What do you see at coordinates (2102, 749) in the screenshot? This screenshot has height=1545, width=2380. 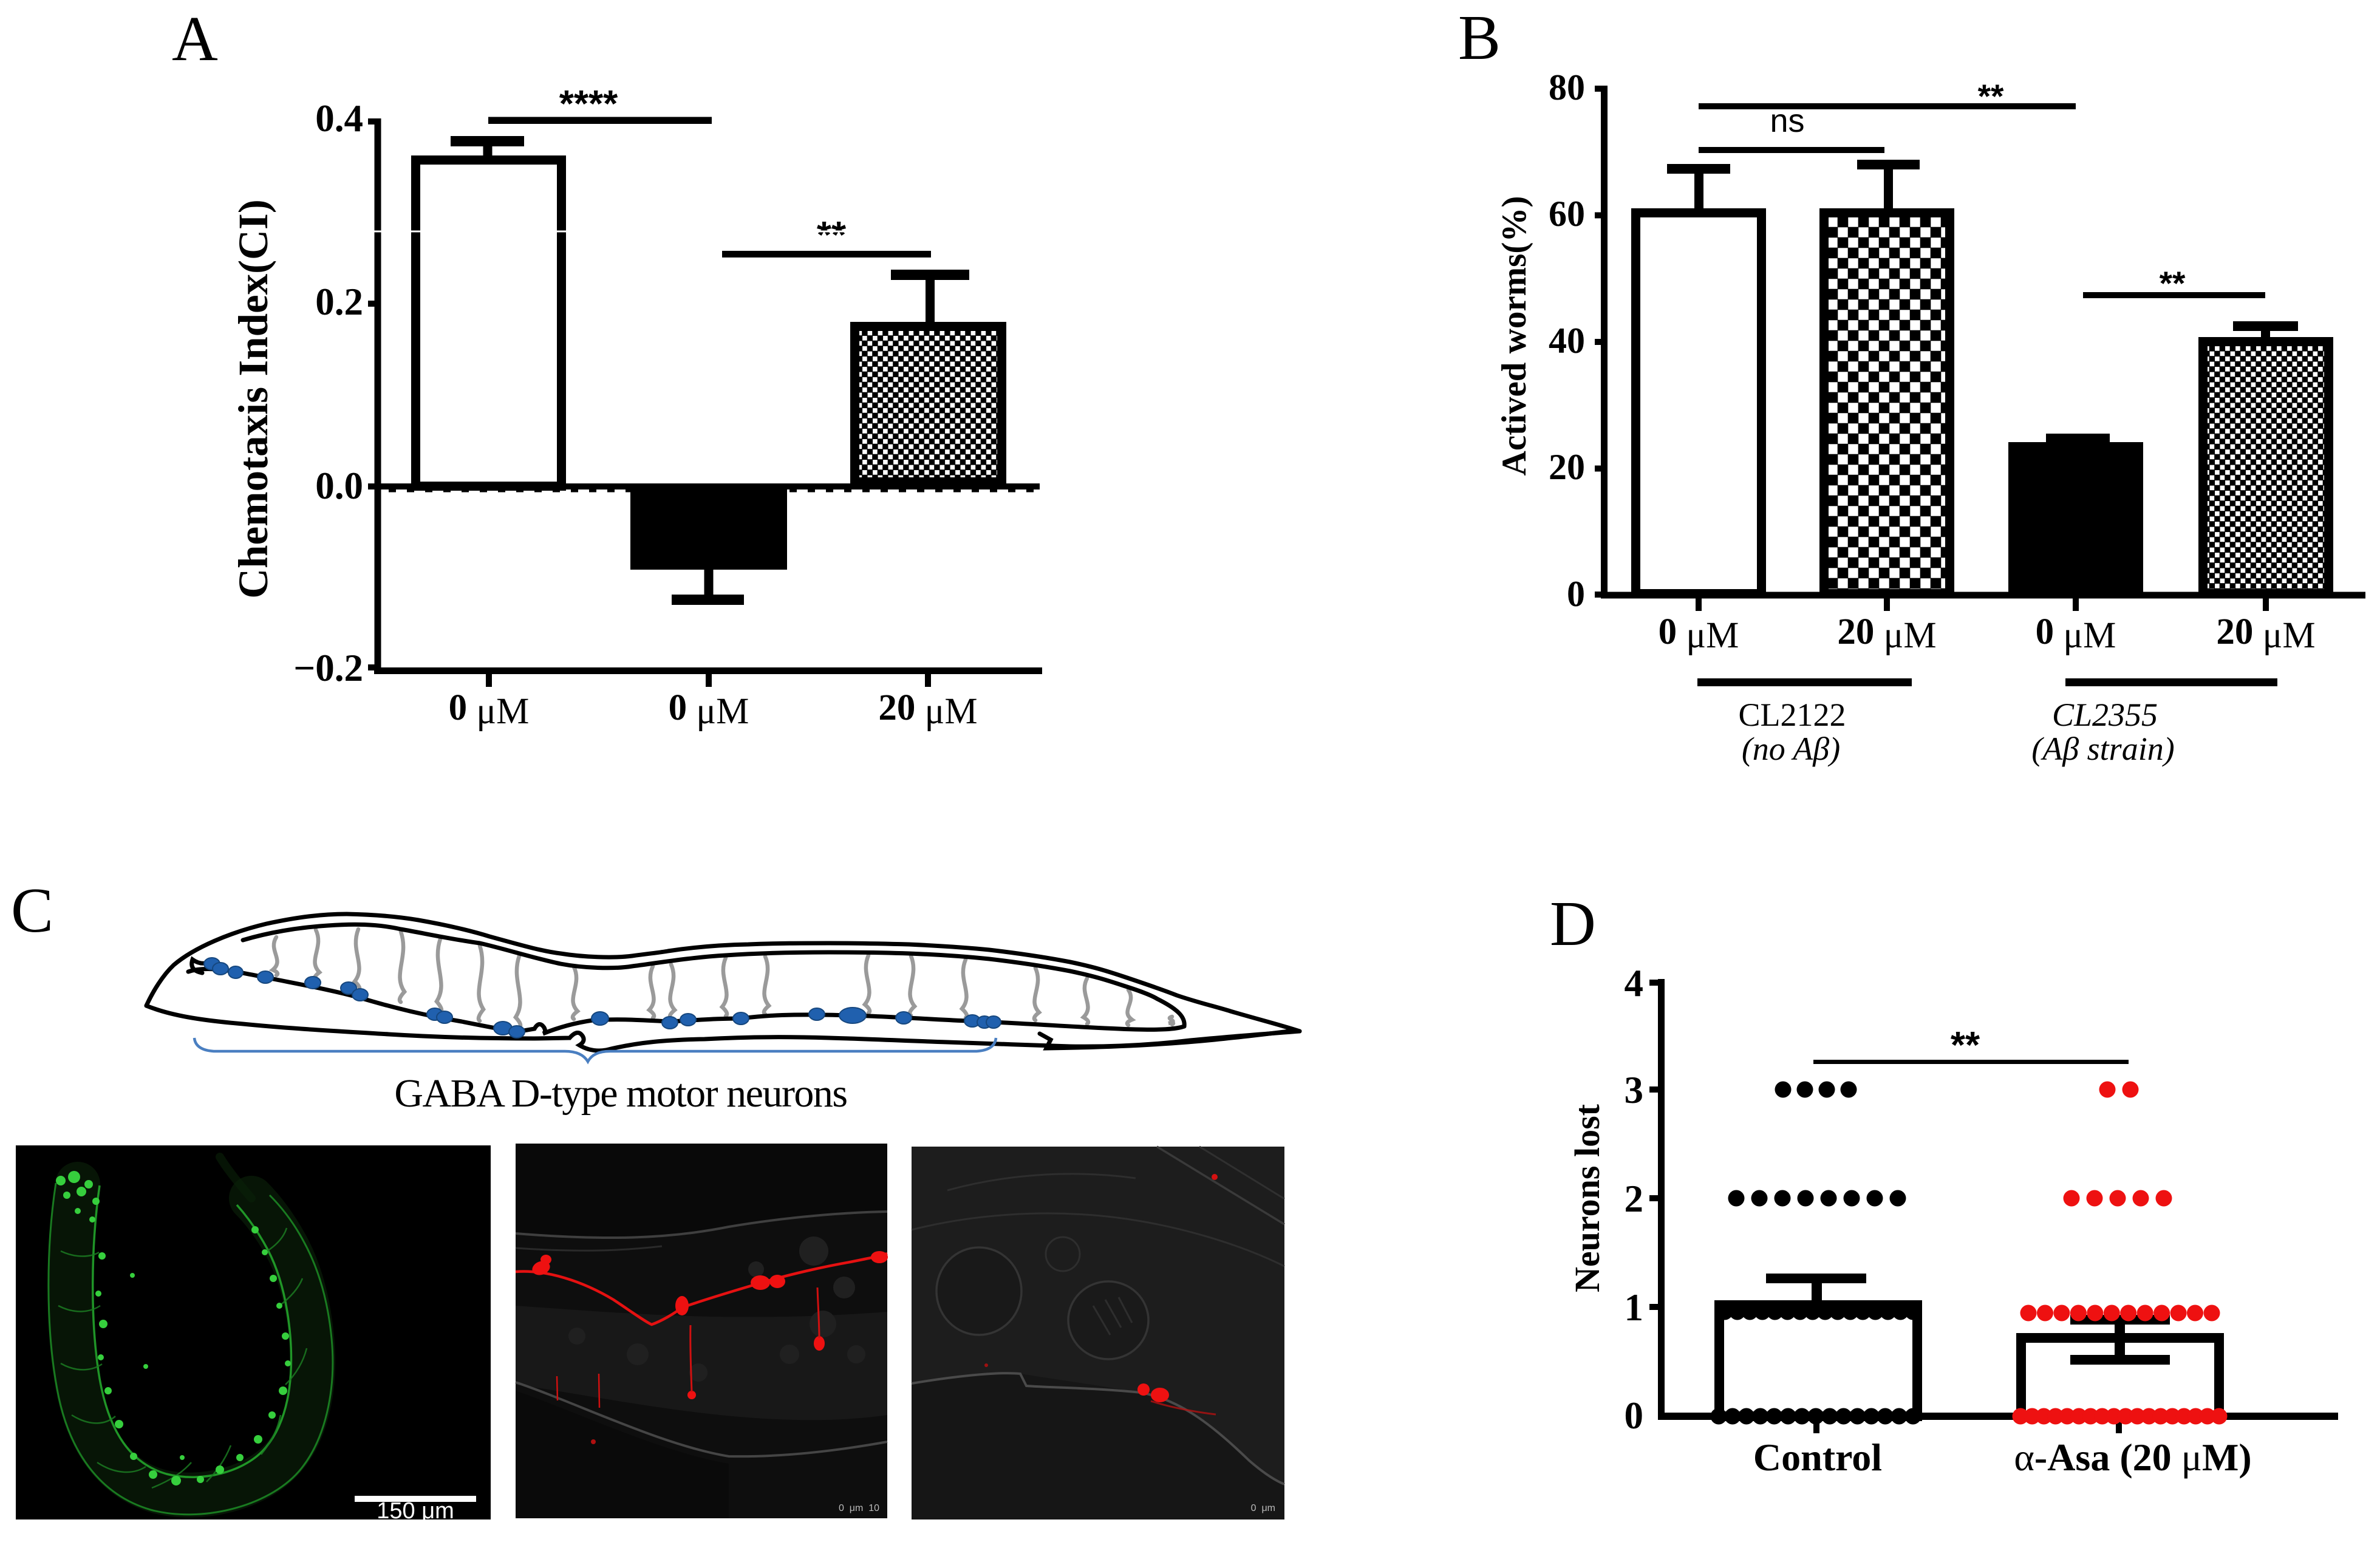 I see `svg-text: (Aβ strain)` at bounding box center [2102, 749].